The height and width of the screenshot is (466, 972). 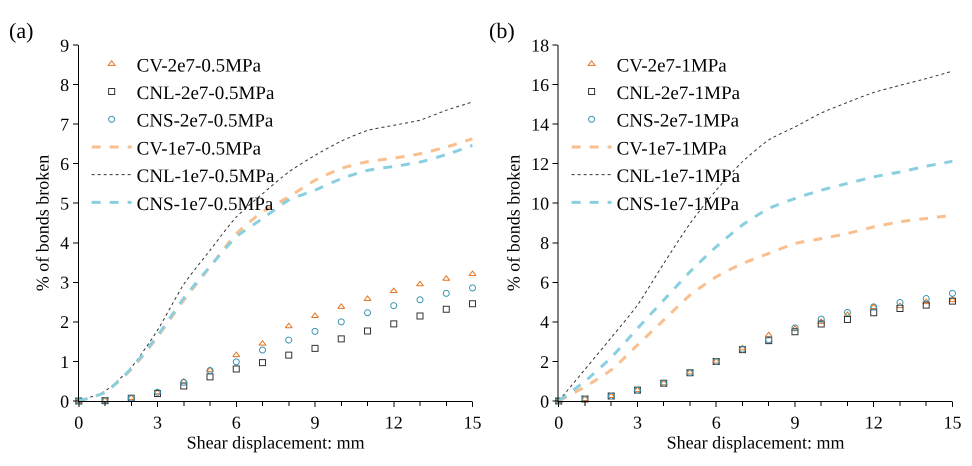 I want to click on y-tick-label: 14, so click(x=540, y=124).